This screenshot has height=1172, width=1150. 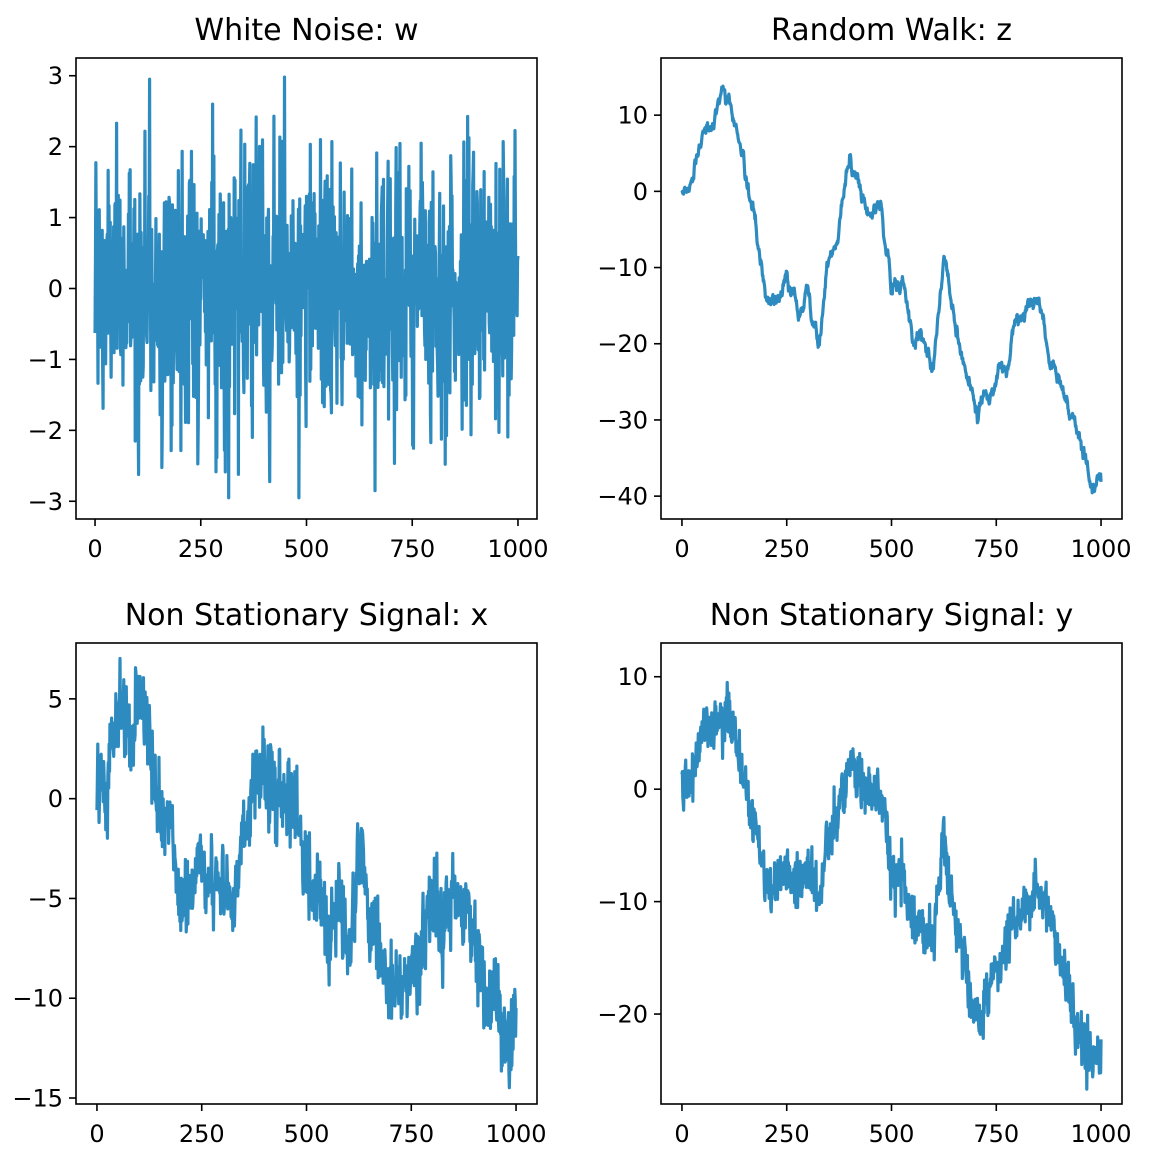 I want to click on non-stationary-x-x-tick-label: 1000, so click(x=516, y=1134).